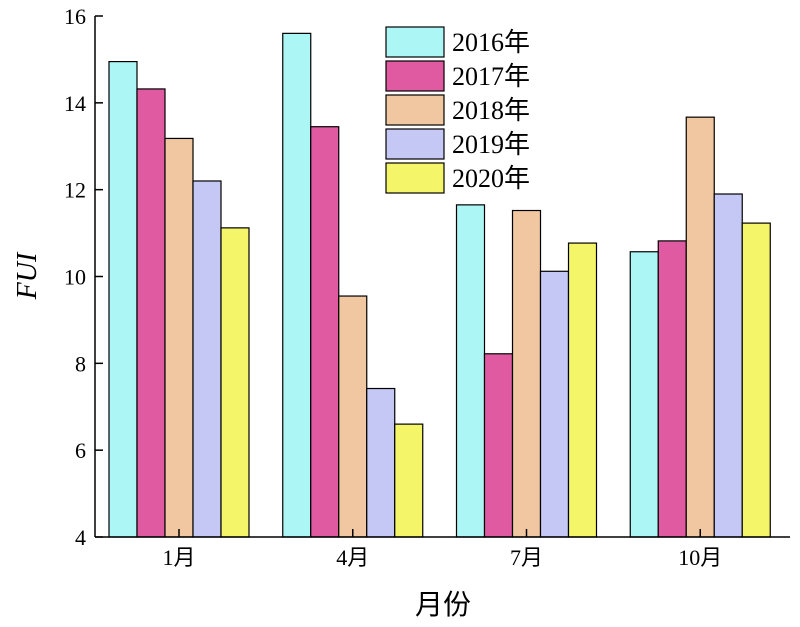  Describe the element at coordinates (491, 76) in the screenshot. I see `legend-label: 2017年` at that location.